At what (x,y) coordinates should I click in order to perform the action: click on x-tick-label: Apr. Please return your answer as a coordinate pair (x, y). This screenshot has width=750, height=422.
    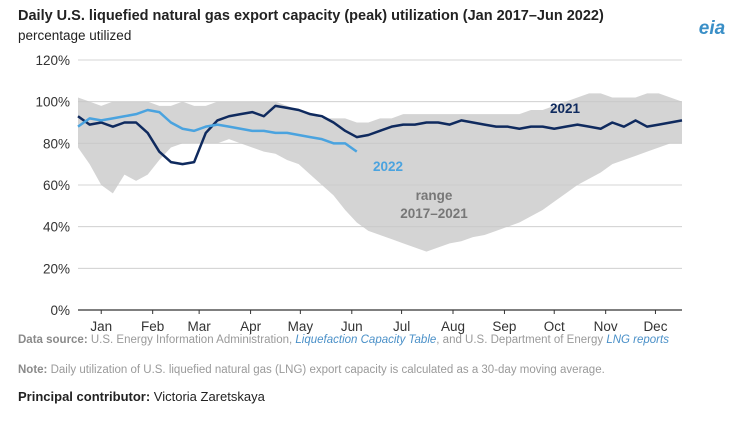
    Looking at the image, I should click on (251, 326).